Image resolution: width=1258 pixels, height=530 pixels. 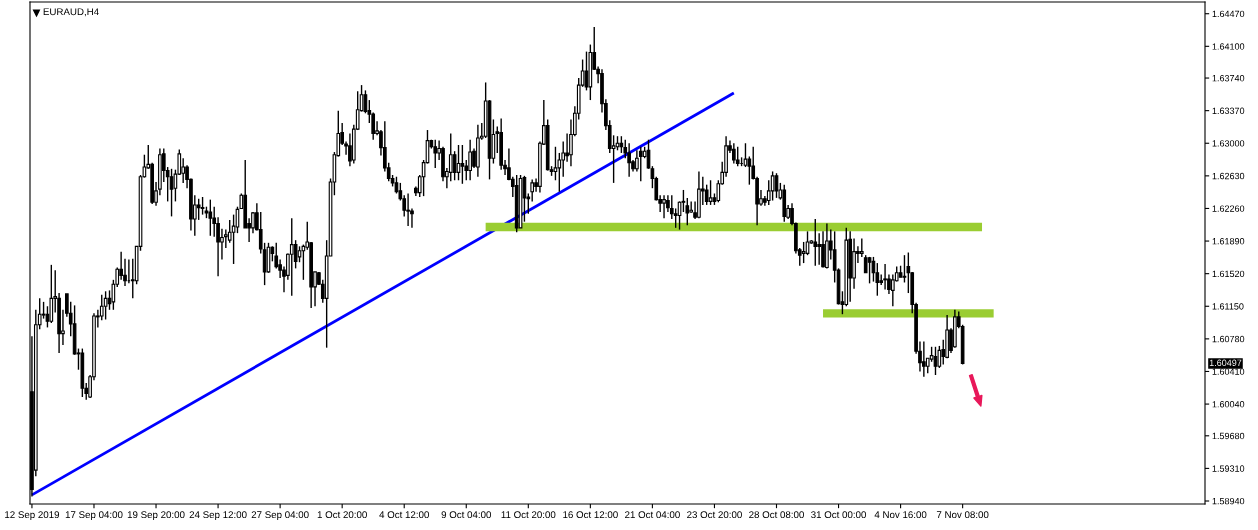 What do you see at coordinates (714, 515) in the screenshot?
I see `x-tick-label: 23 Oct 20:00` at bounding box center [714, 515].